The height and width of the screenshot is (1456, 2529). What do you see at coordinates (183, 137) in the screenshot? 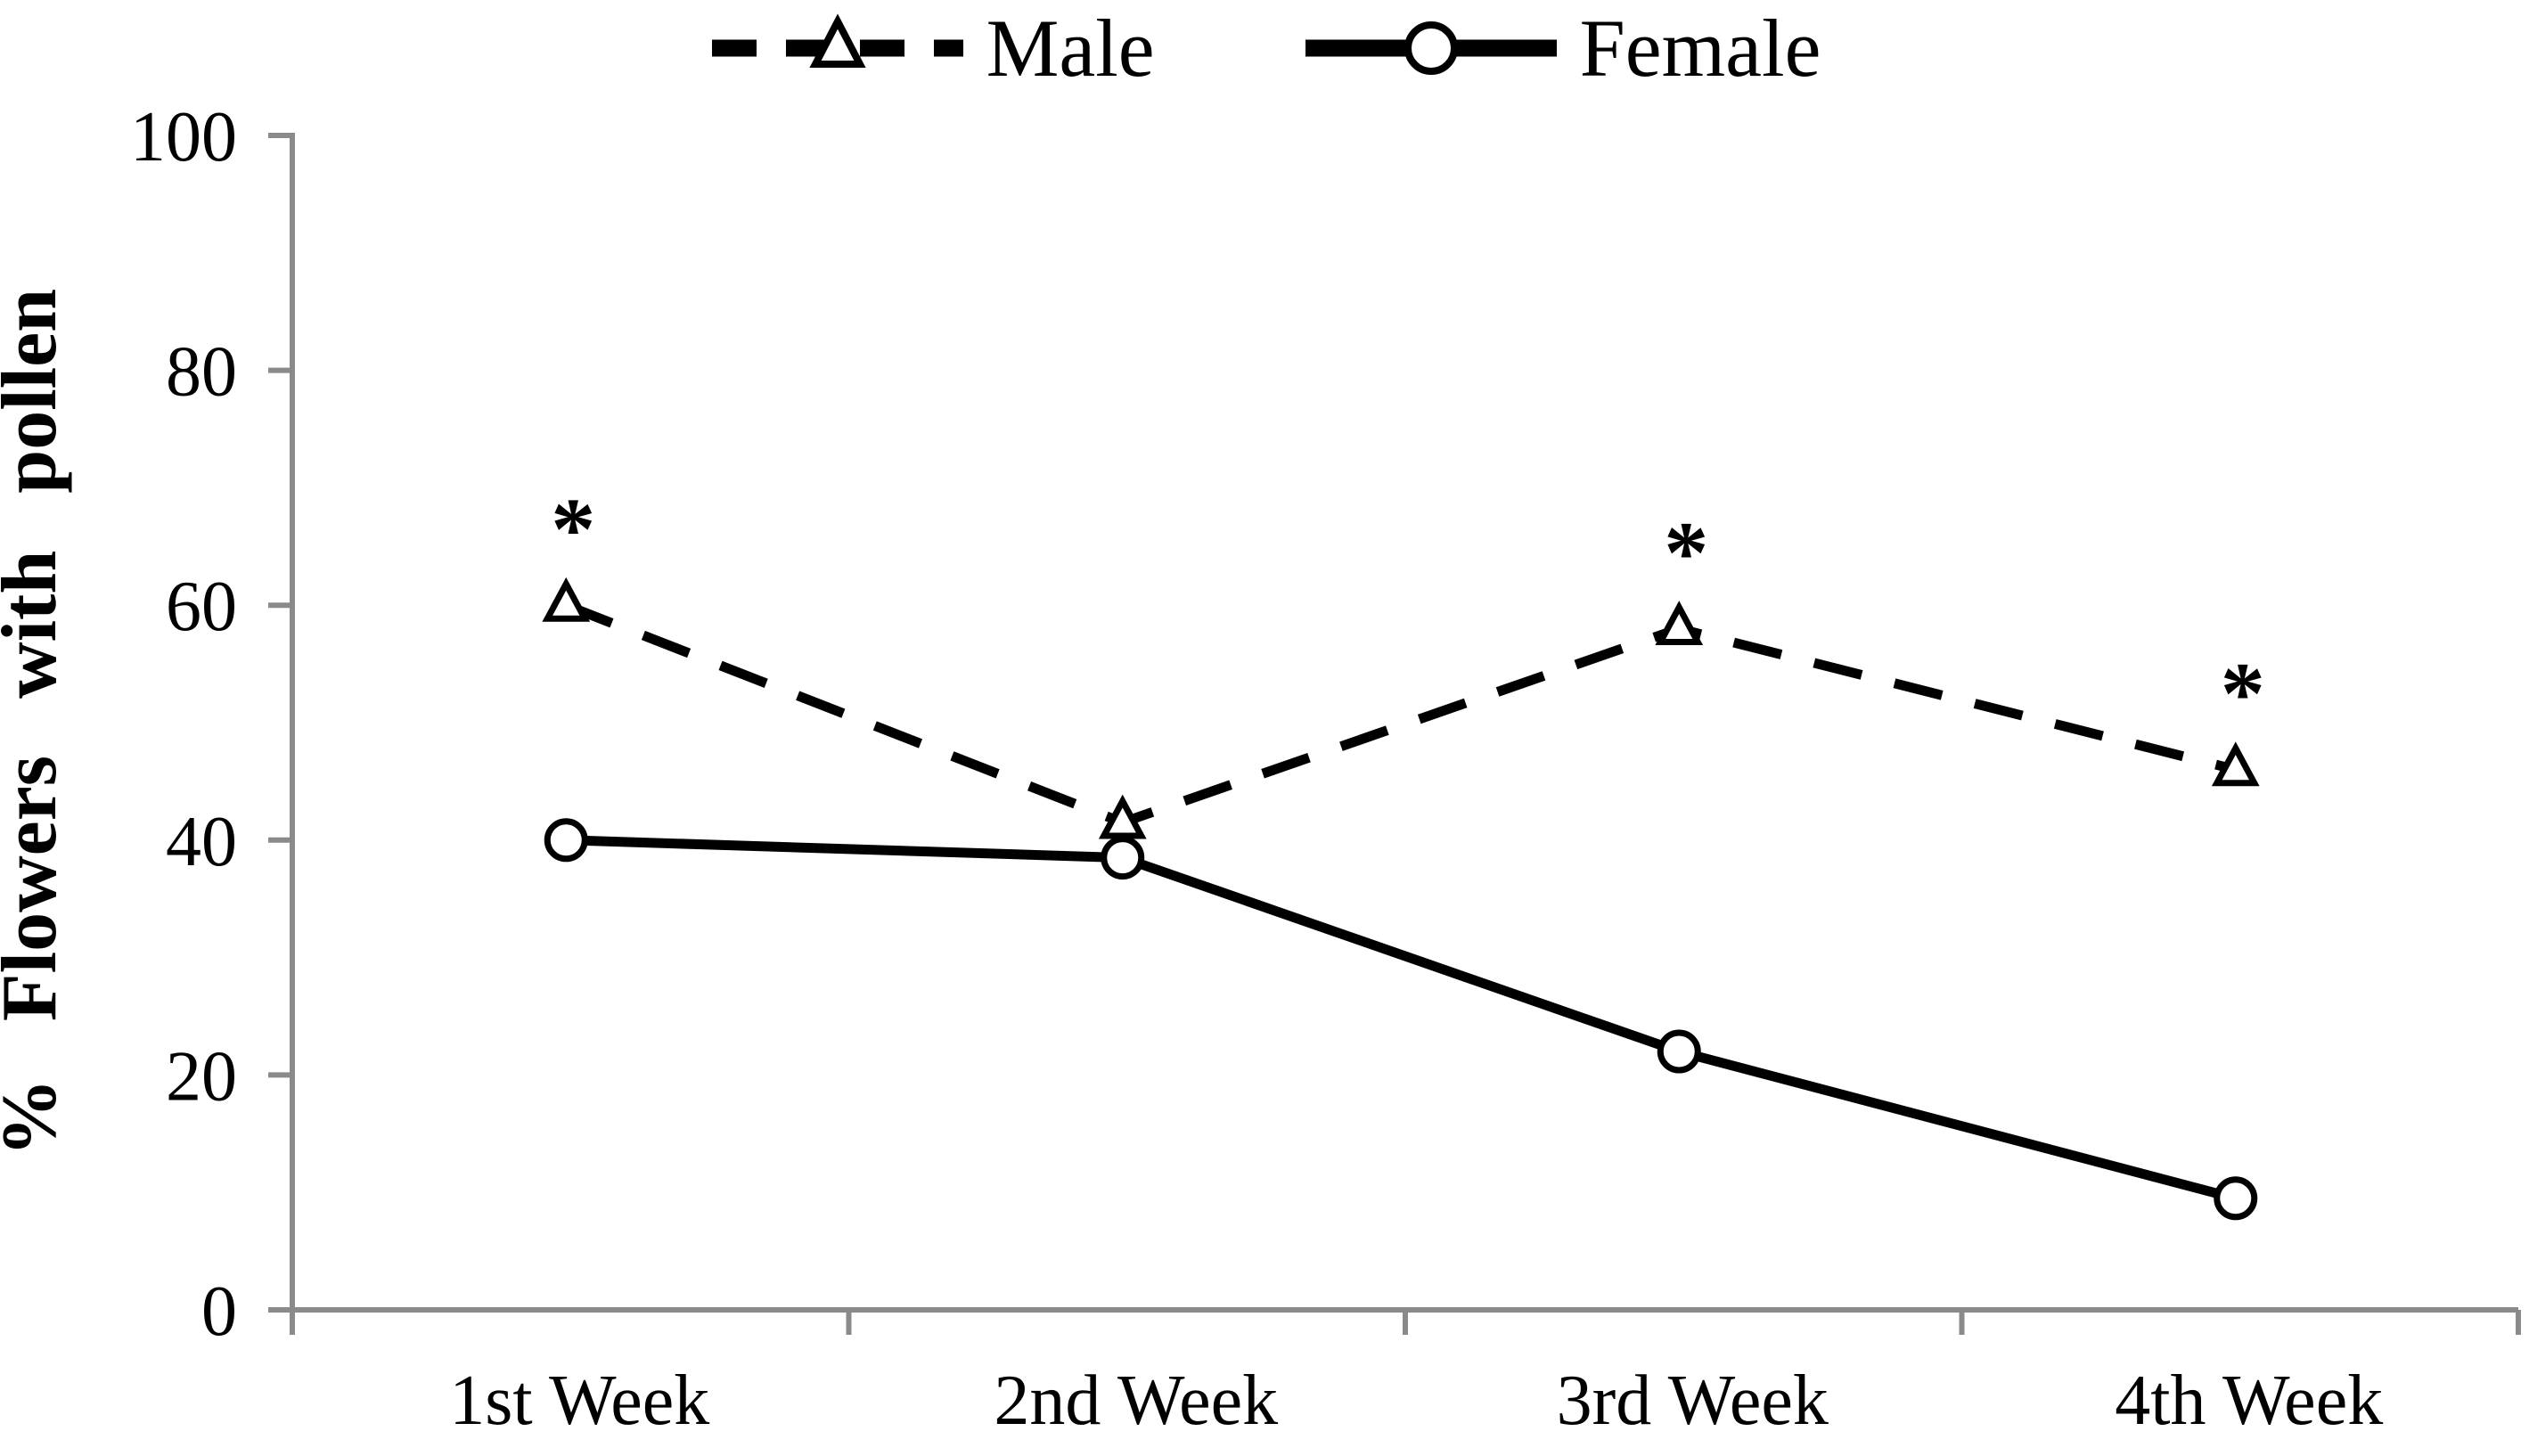
I see `y-tick-label: 100` at bounding box center [183, 137].